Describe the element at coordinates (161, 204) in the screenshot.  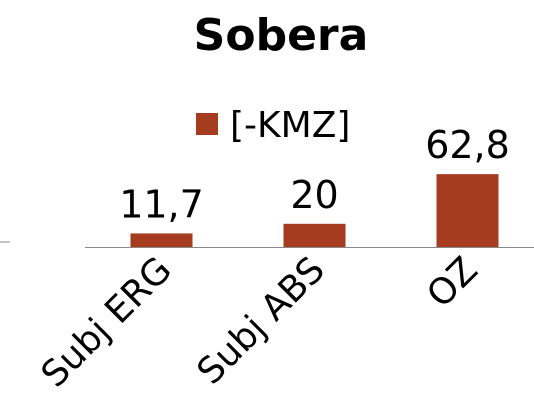
I see `value-label: 11,7` at that location.